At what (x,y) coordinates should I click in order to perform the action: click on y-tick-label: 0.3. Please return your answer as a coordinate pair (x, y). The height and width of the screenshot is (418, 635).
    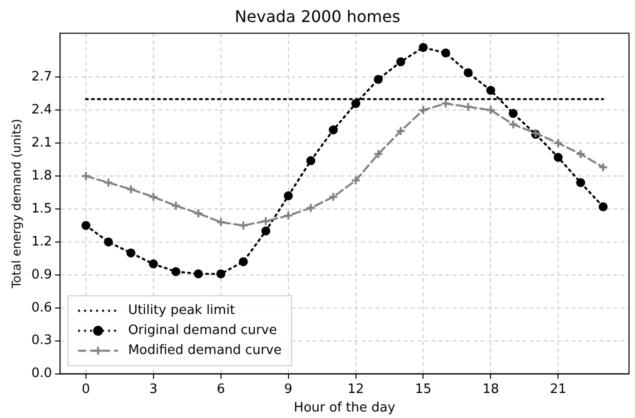
    Looking at the image, I should click on (41, 340).